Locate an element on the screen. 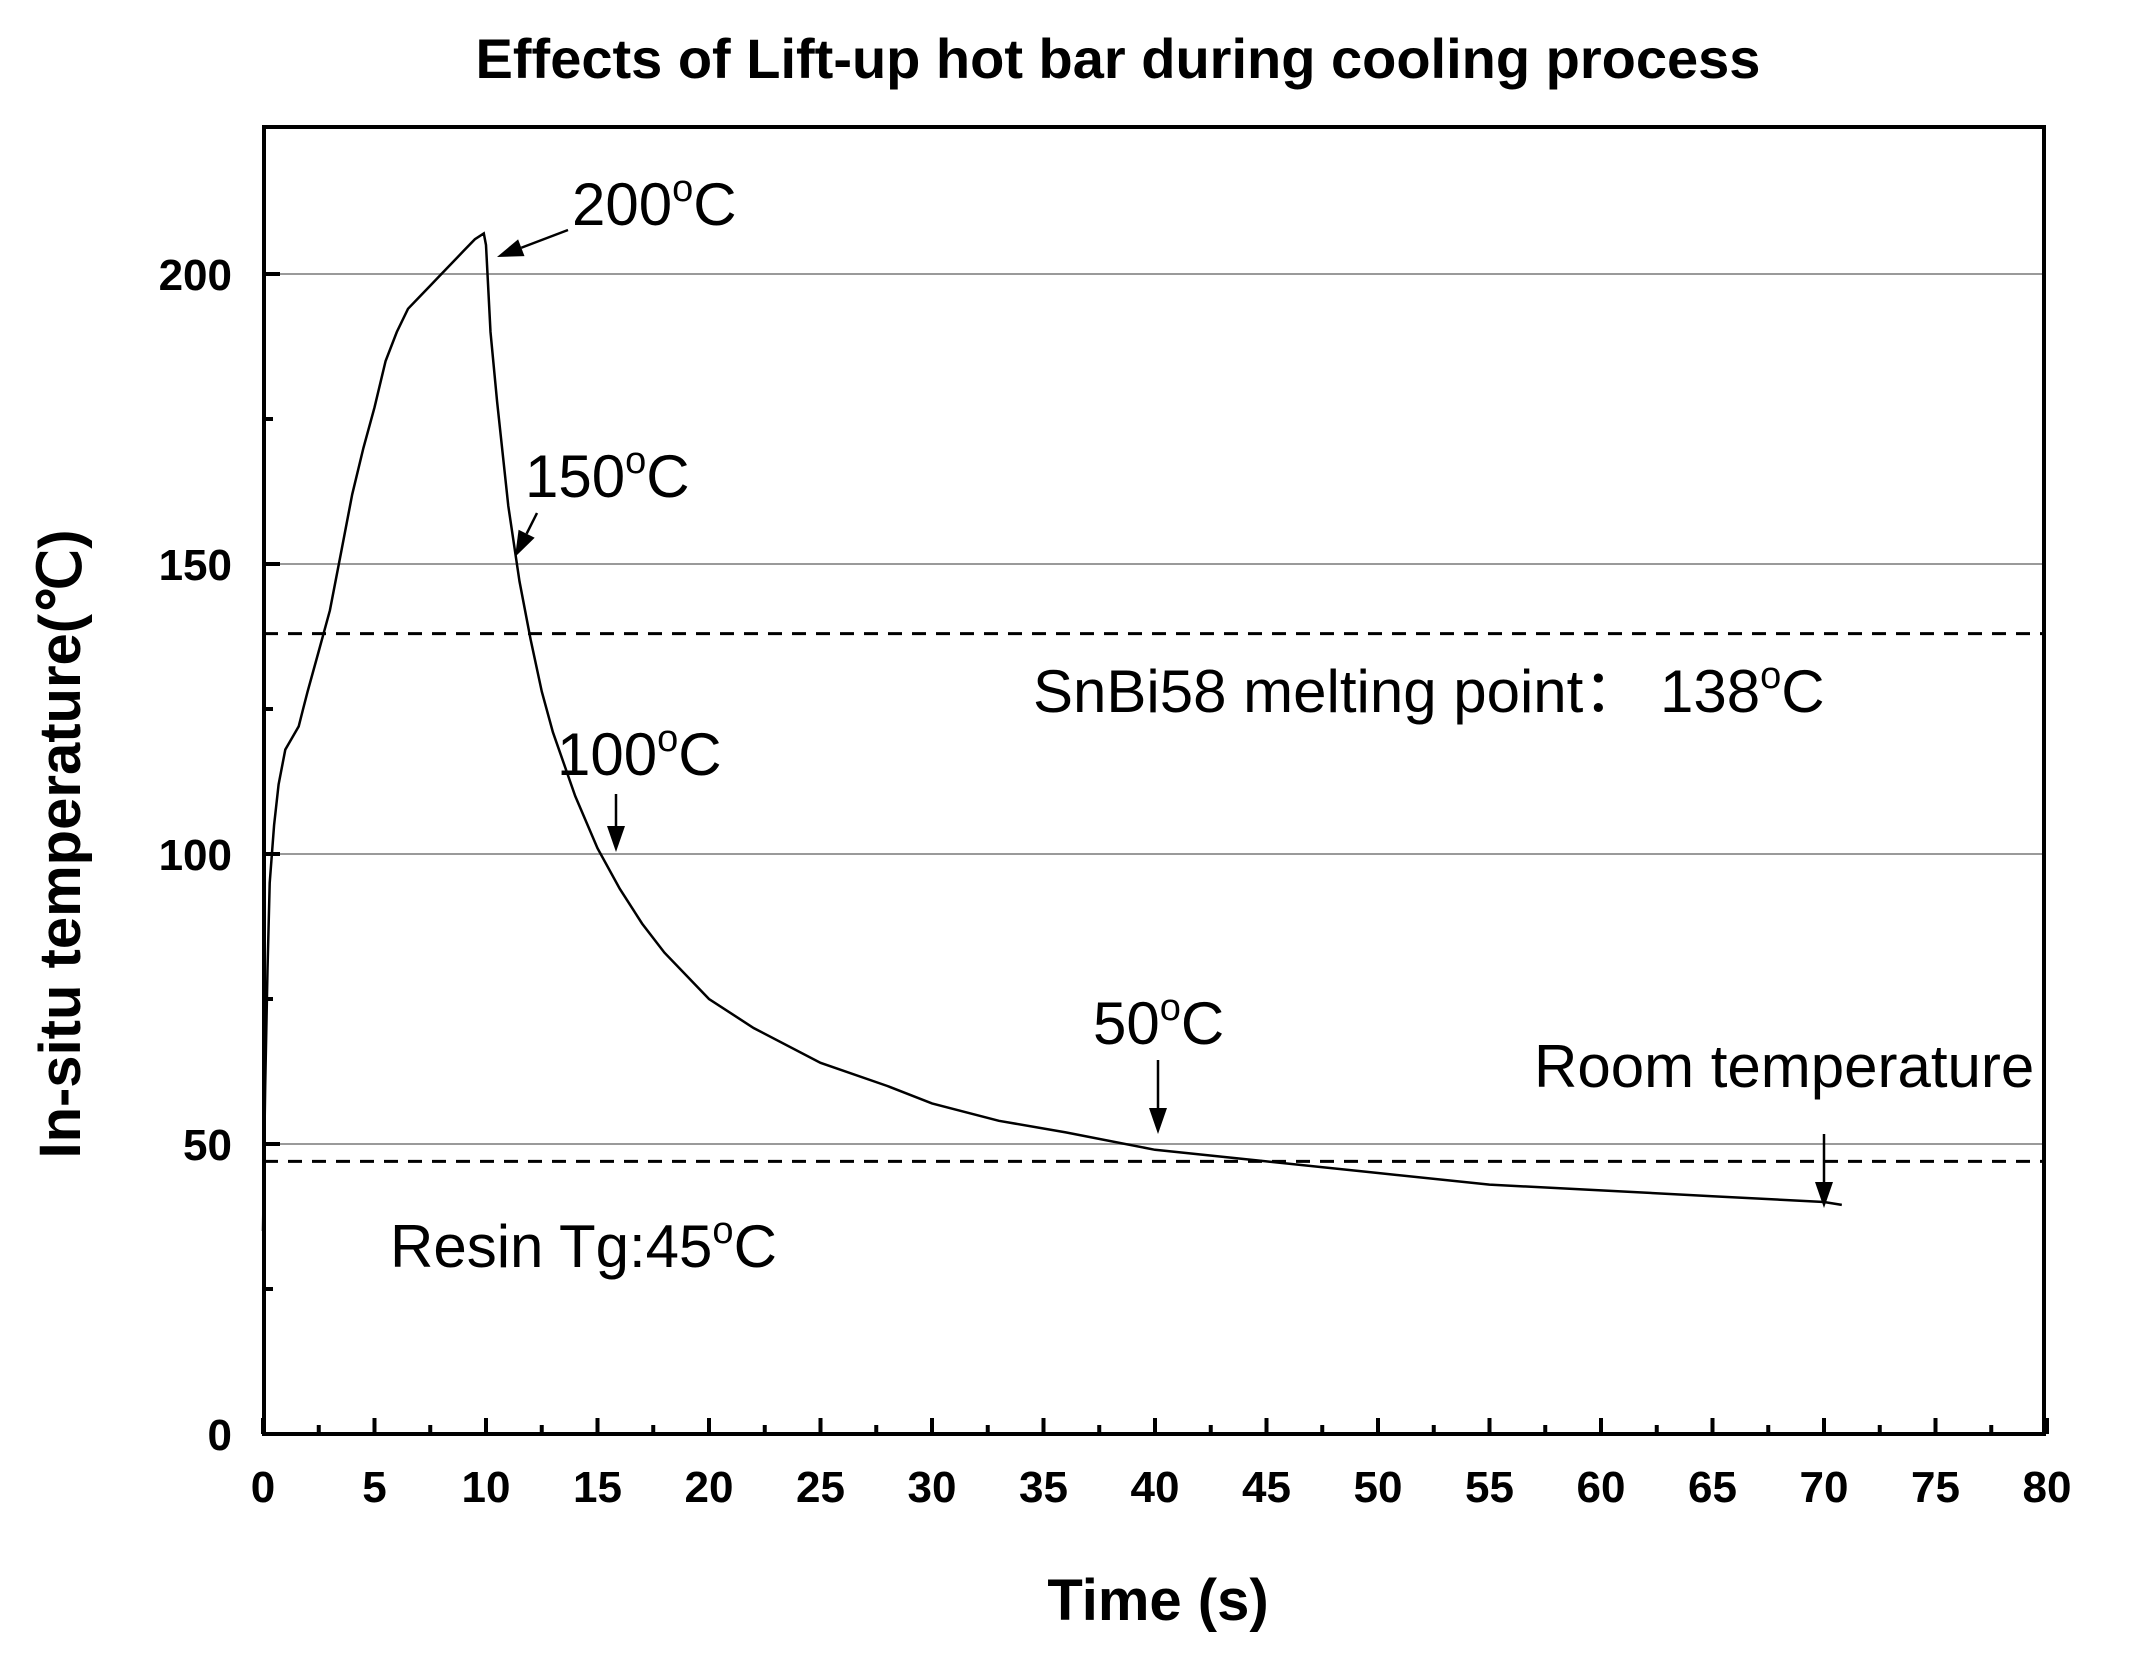 The height and width of the screenshot is (1659, 2134). x-tick-label: 25 is located at coordinates (820, 1487).